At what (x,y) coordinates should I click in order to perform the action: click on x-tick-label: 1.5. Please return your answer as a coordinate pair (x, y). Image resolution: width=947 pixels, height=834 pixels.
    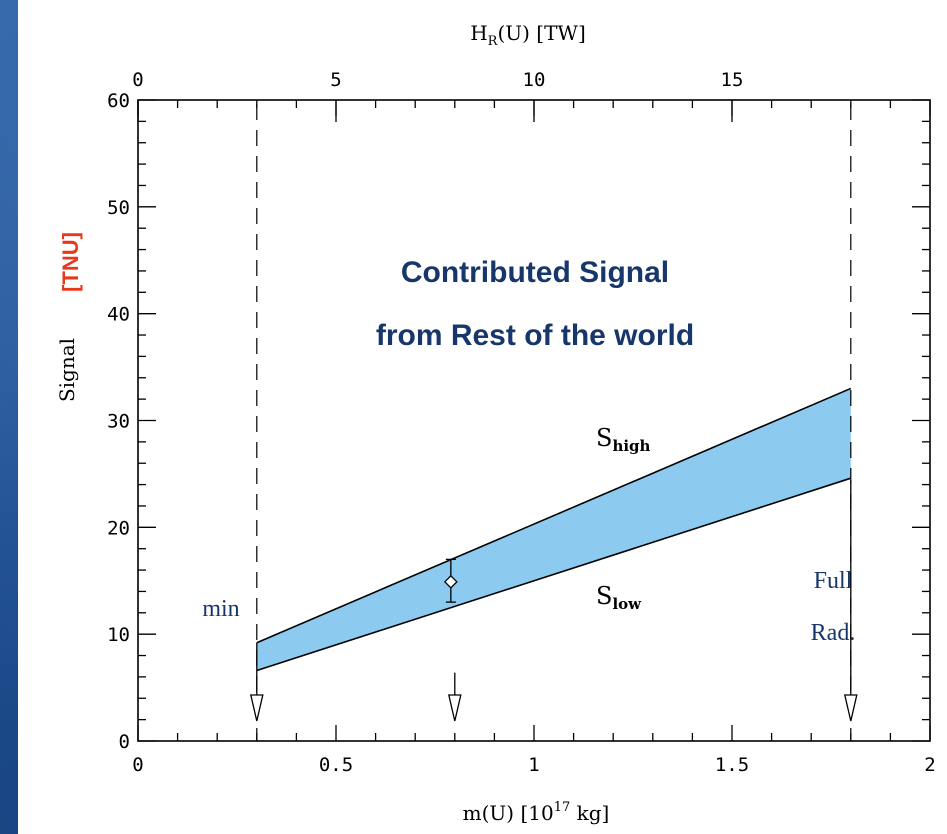
    Looking at the image, I should click on (732, 765).